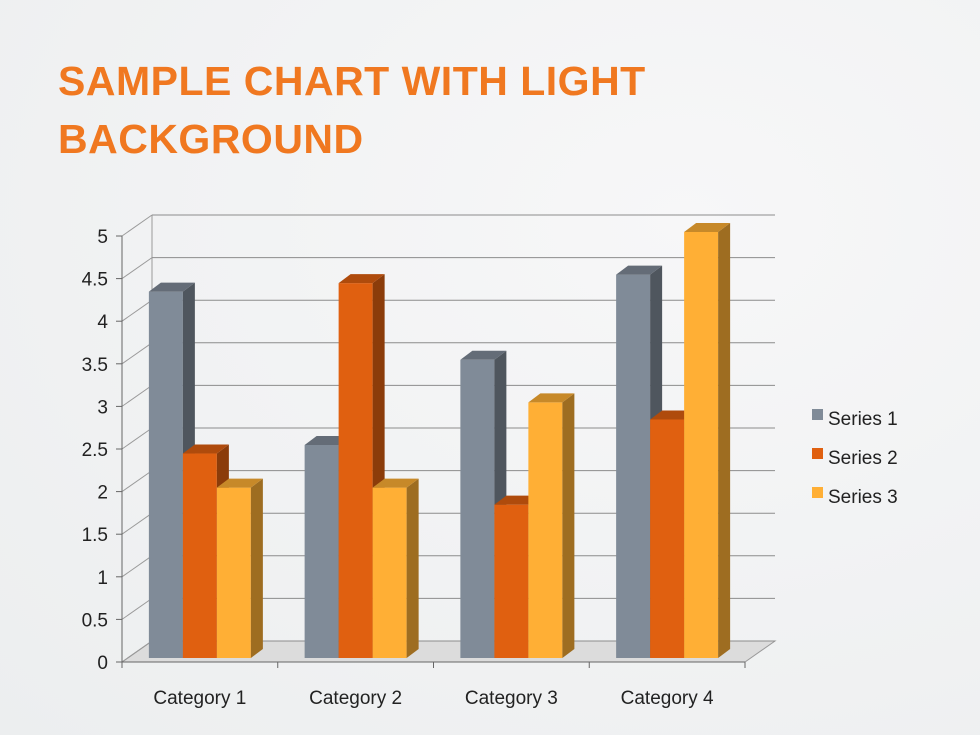  What do you see at coordinates (102, 237) in the screenshot?
I see `y-tick-label: 5` at bounding box center [102, 237].